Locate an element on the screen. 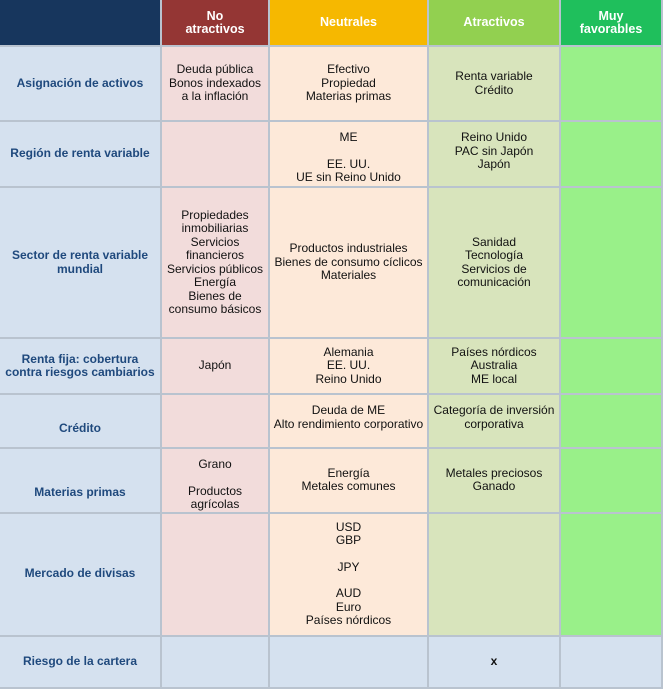  cell-item: Bienes de consumo cíclicos is located at coordinates (348, 261).